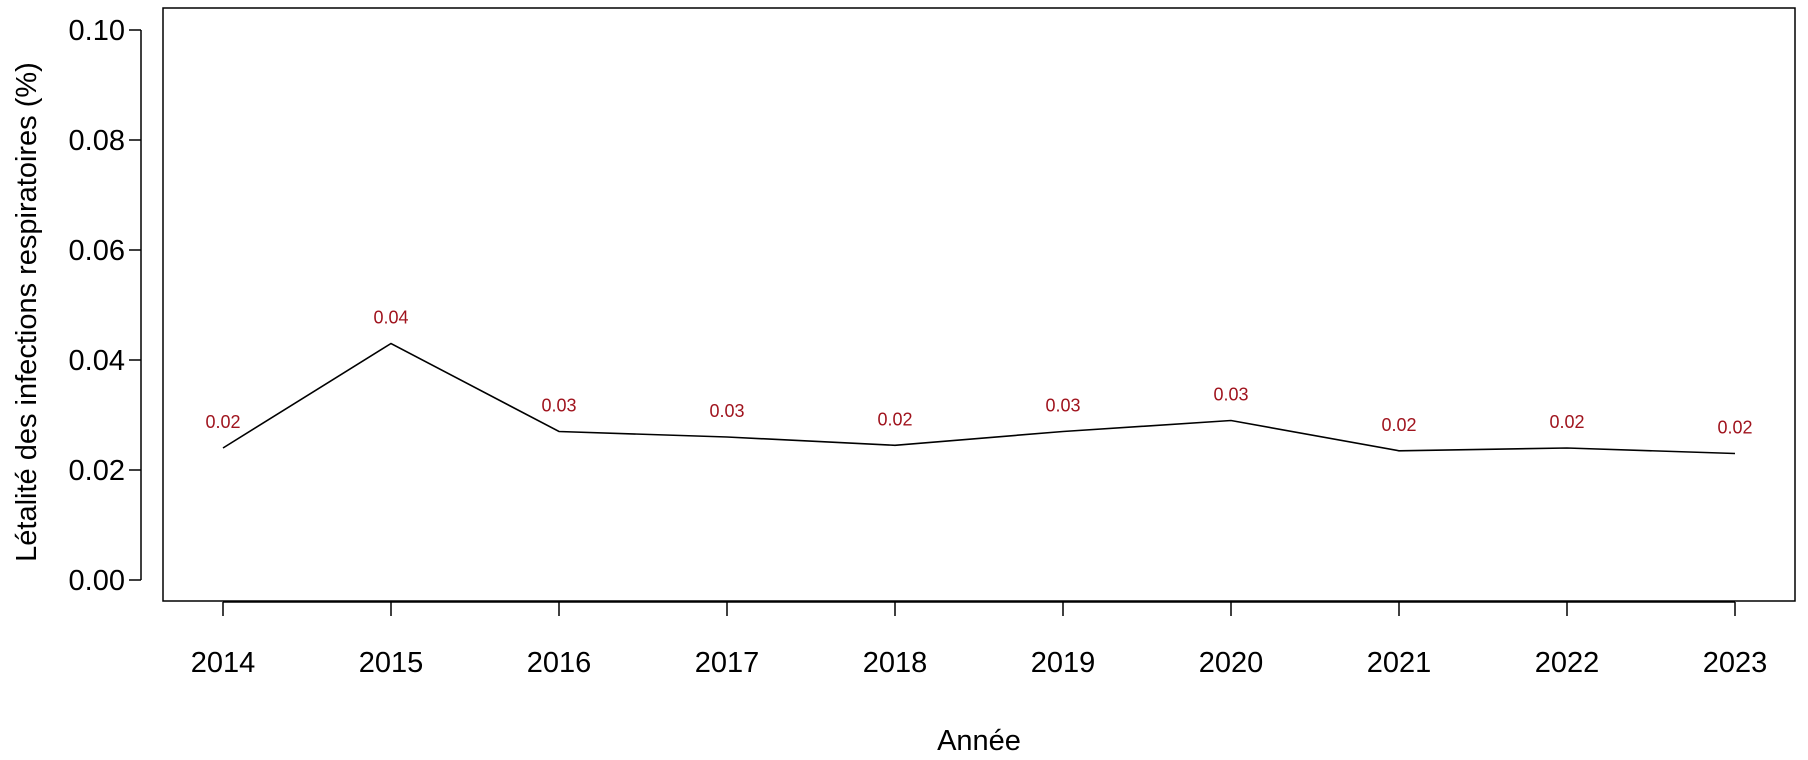 Image resolution: width=1808 pixels, height=760 pixels. Describe the element at coordinates (979, 640) in the screenshot. I see `x-axis: 2014 2015 2016 2017 2018 2019 2020 2021 2022 2023` at that location.